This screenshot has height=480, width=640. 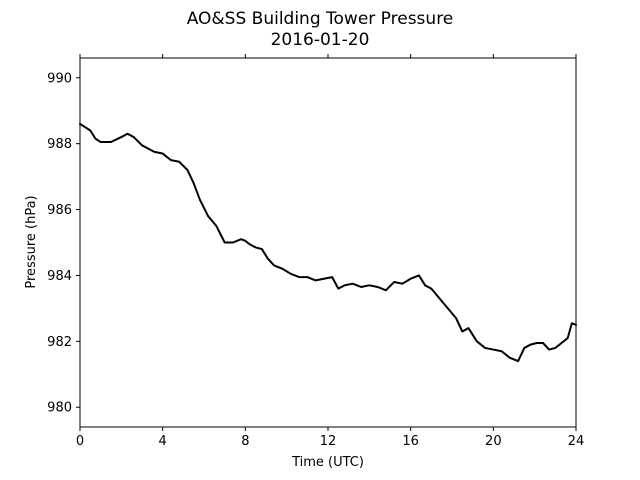 What do you see at coordinates (493, 441) in the screenshot?
I see `x-tick-label: 20` at bounding box center [493, 441].